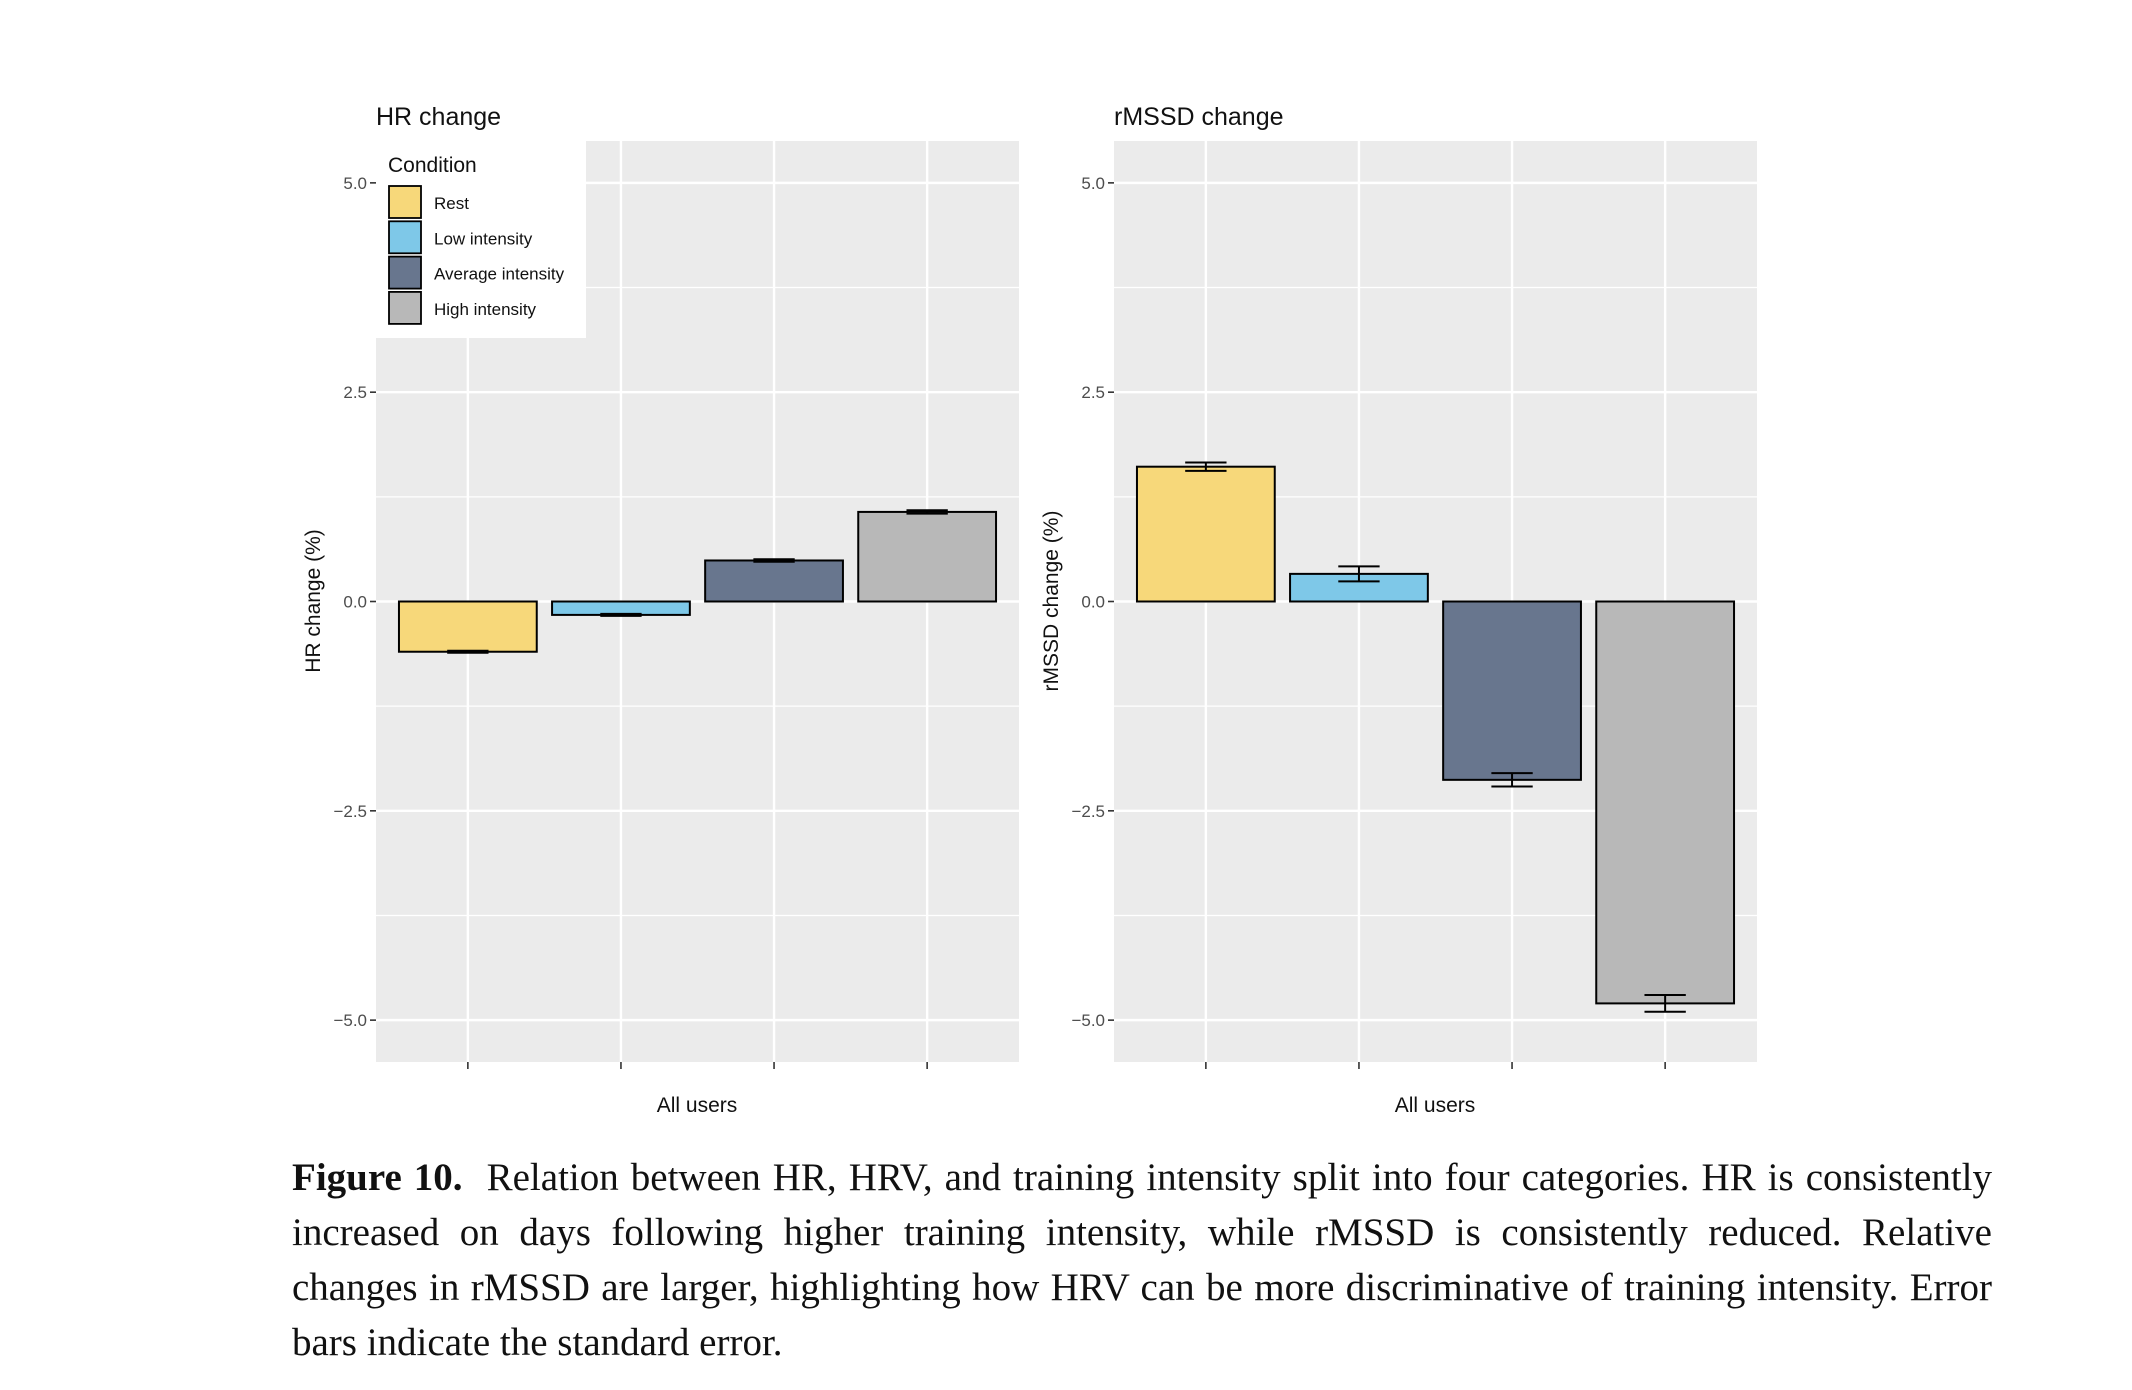  Describe the element at coordinates (432, 165) in the screenshot. I see `legend-title: Condition` at that location.